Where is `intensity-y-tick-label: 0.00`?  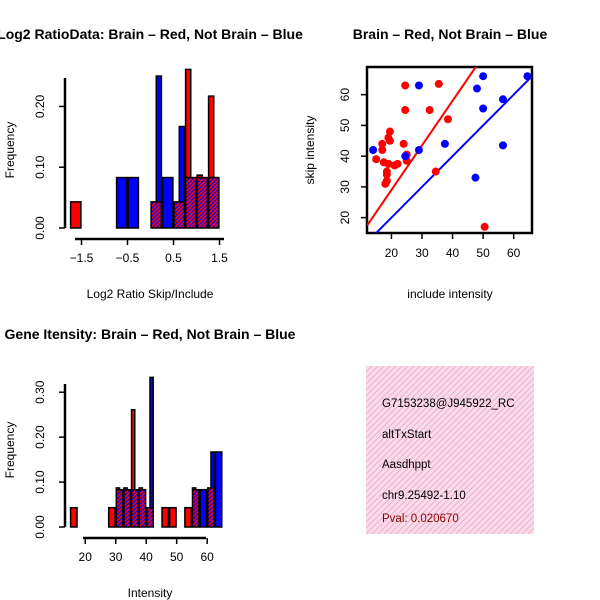 intensity-y-tick-label: 0.00 is located at coordinates (40, 527).